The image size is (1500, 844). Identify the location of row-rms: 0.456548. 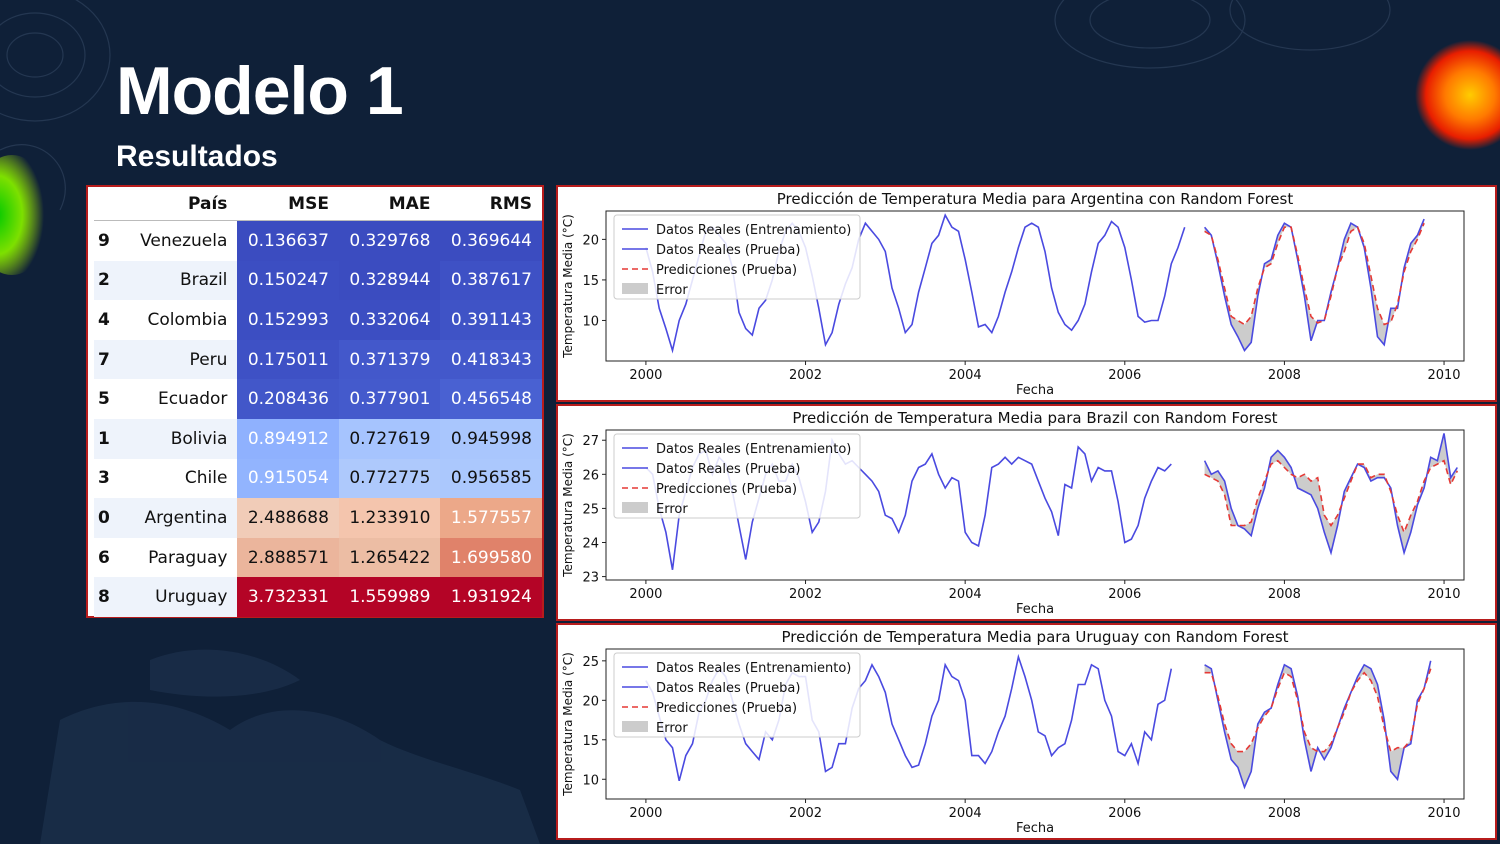
(491, 399).